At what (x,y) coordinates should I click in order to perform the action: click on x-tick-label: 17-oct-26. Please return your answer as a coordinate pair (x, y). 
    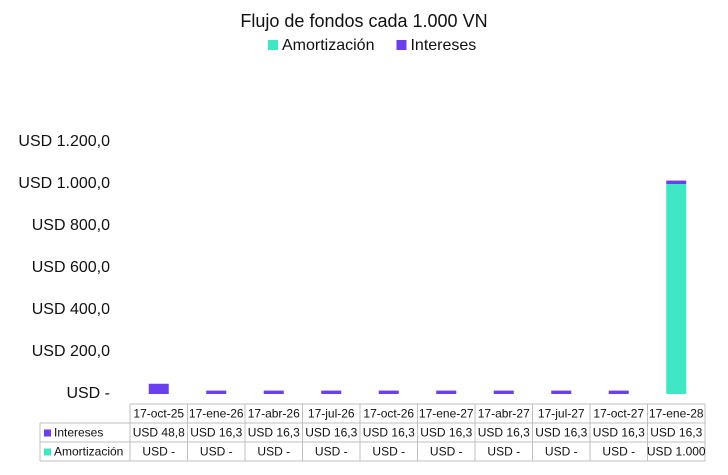
    Looking at the image, I should click on (388, 414).